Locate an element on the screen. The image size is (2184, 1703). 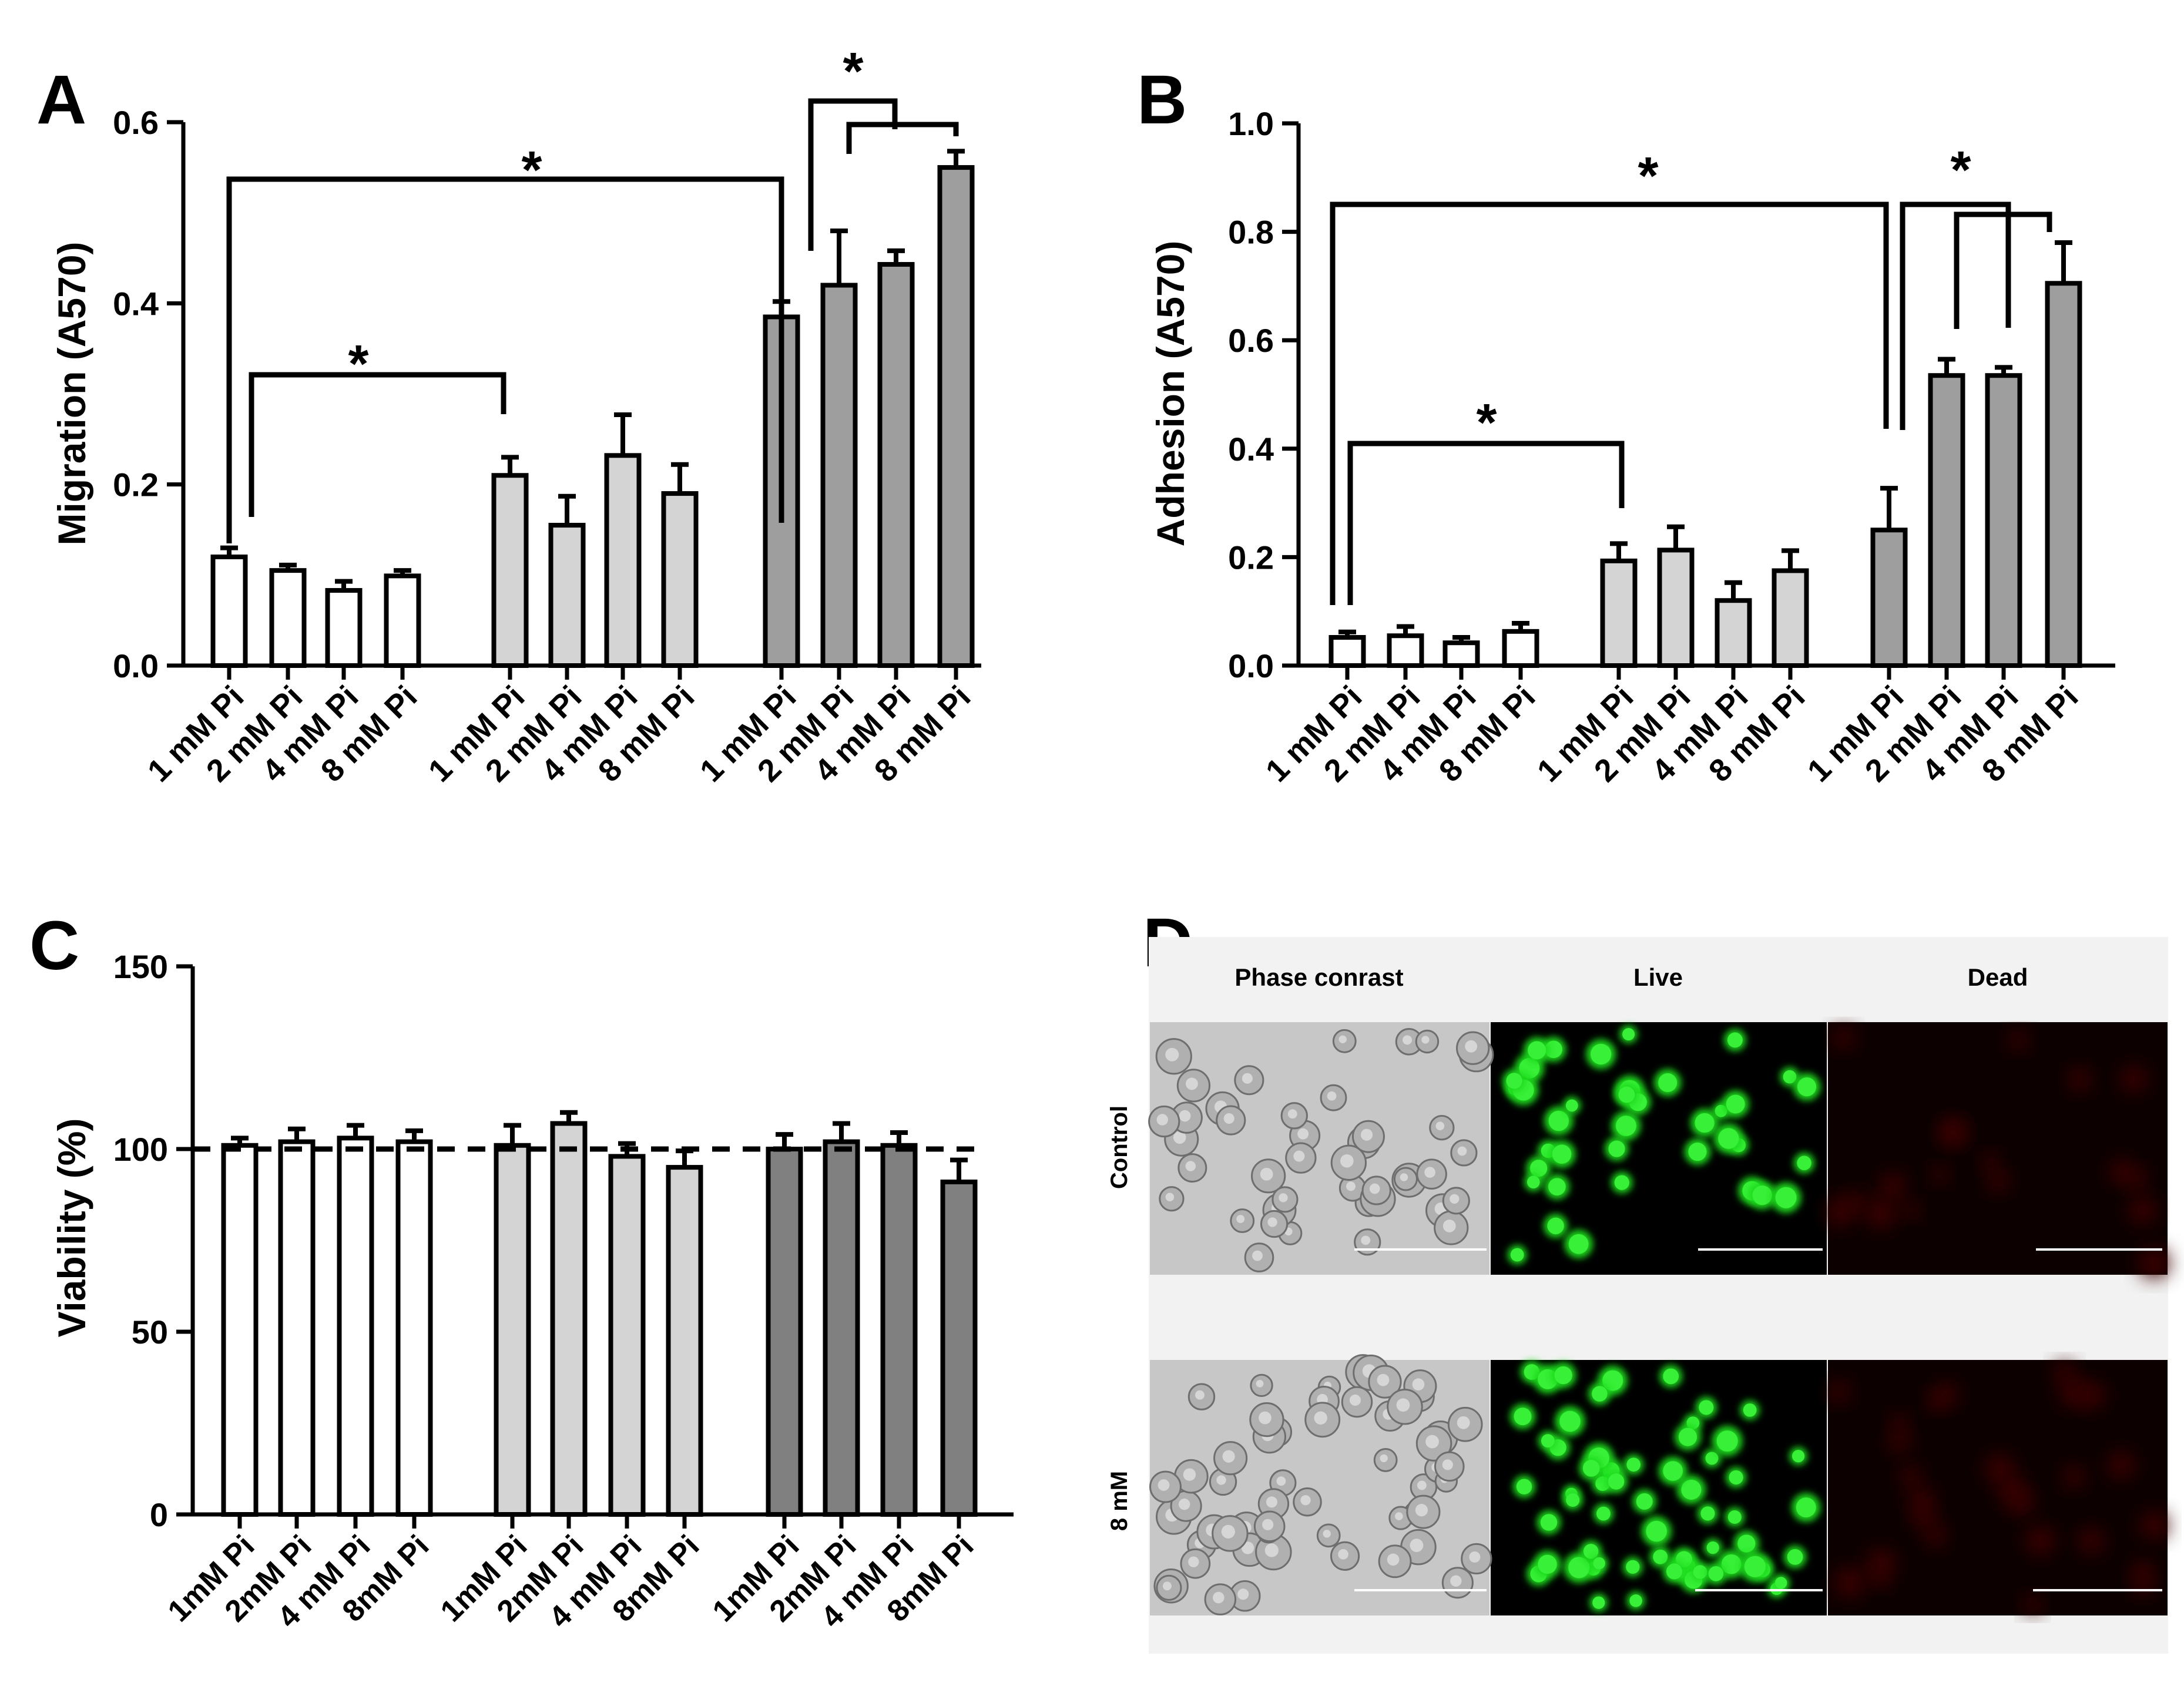
y-tick-label: 50 is located at coordinates (150, 1333).